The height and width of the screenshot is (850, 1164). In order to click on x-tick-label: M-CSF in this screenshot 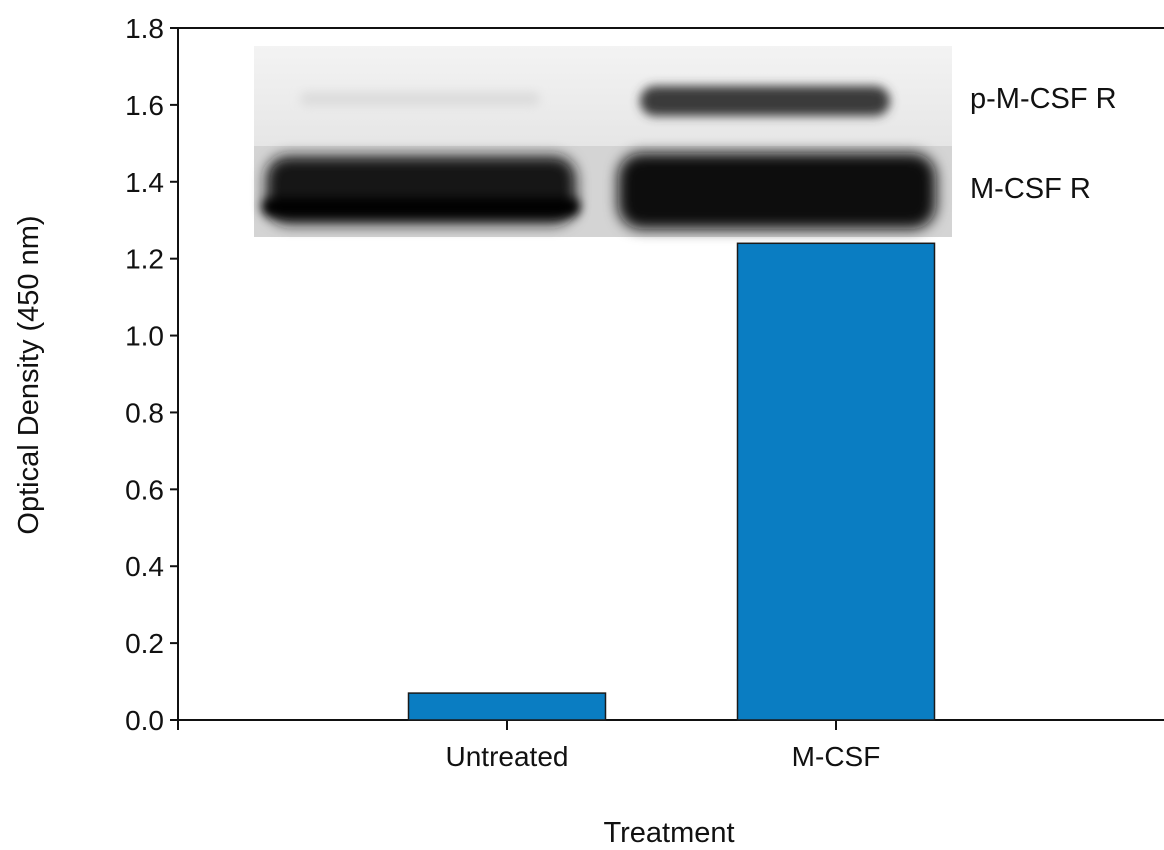, I will do `click(836, 756)`.